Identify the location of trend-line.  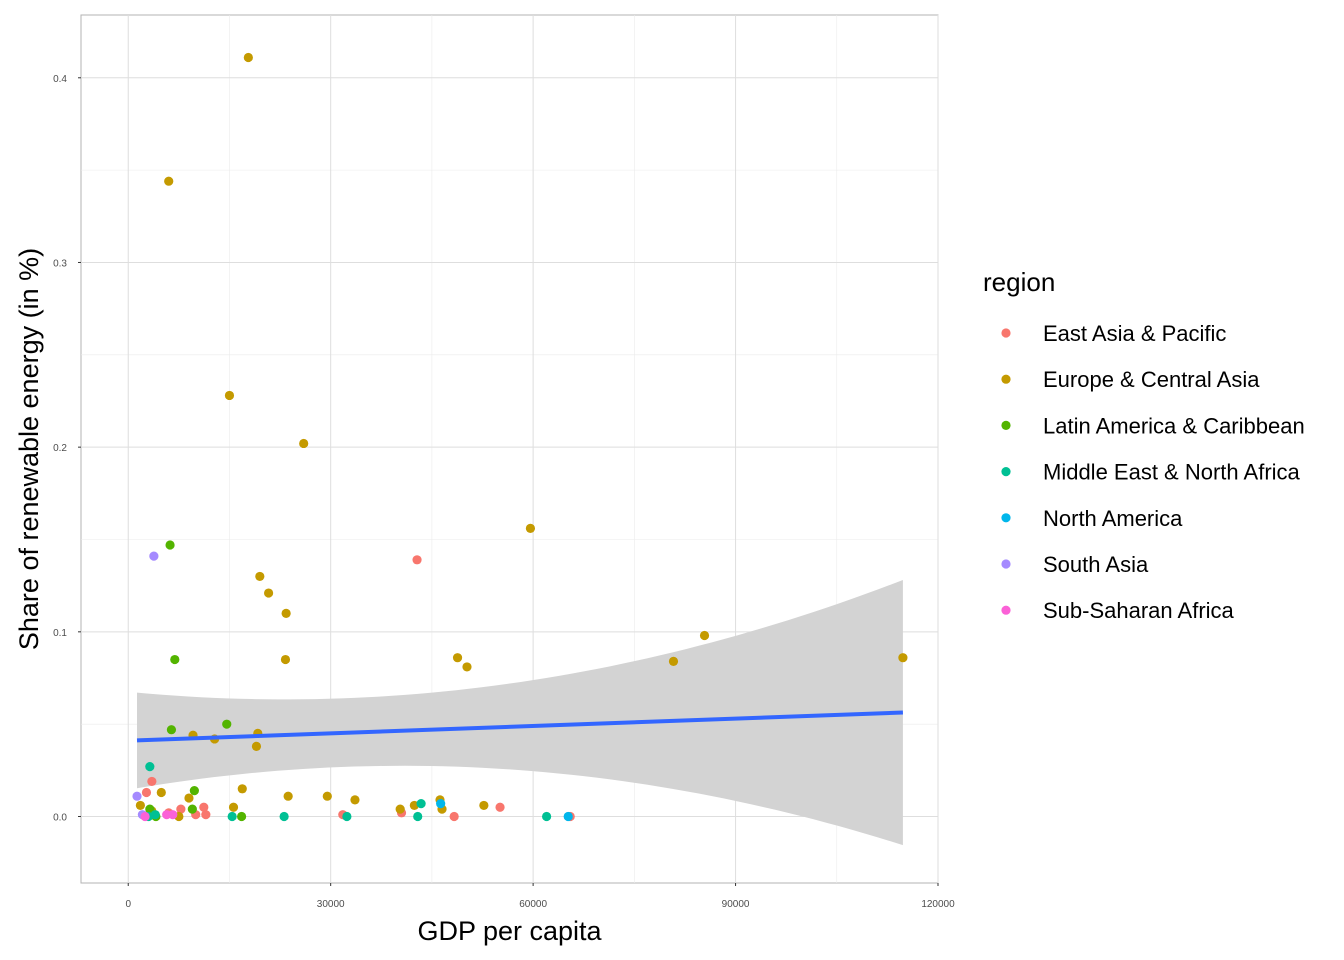
(519, 726).